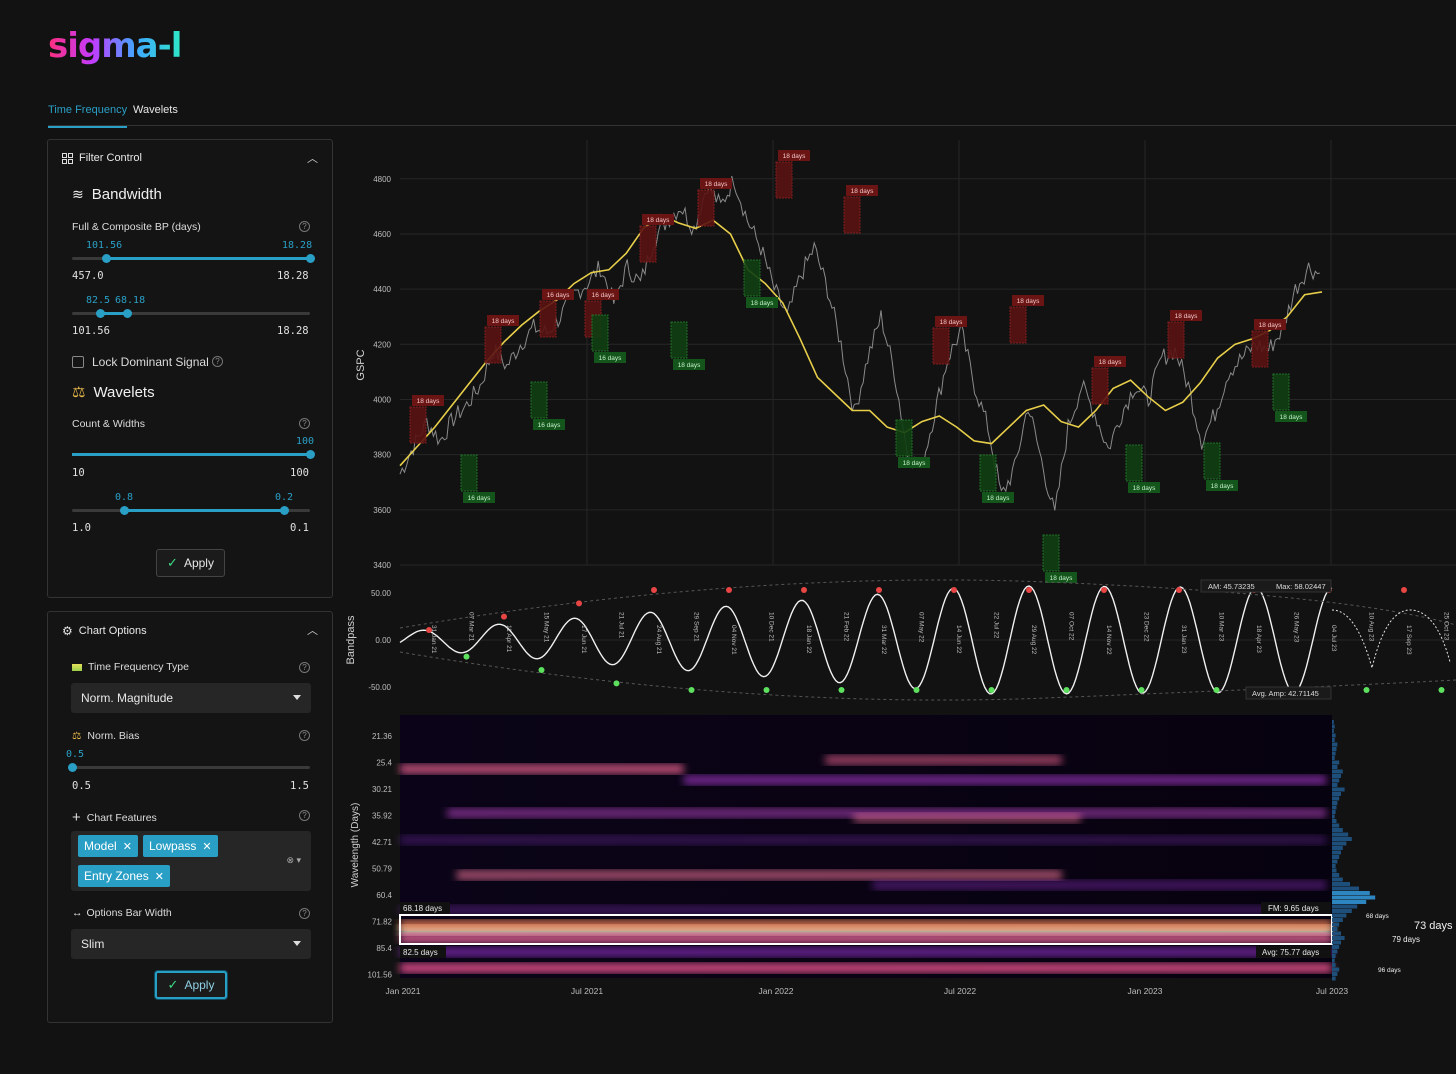 The height and width of the screenshot is (1074, 1456). What do you see at coordinates (191, 861) in the screenshot?
I see `chart-features-multiselect: Model ✕ Lowpass ✕ Entry Zones ✕ ⊗ ▾` at bounding box center [191, 861].